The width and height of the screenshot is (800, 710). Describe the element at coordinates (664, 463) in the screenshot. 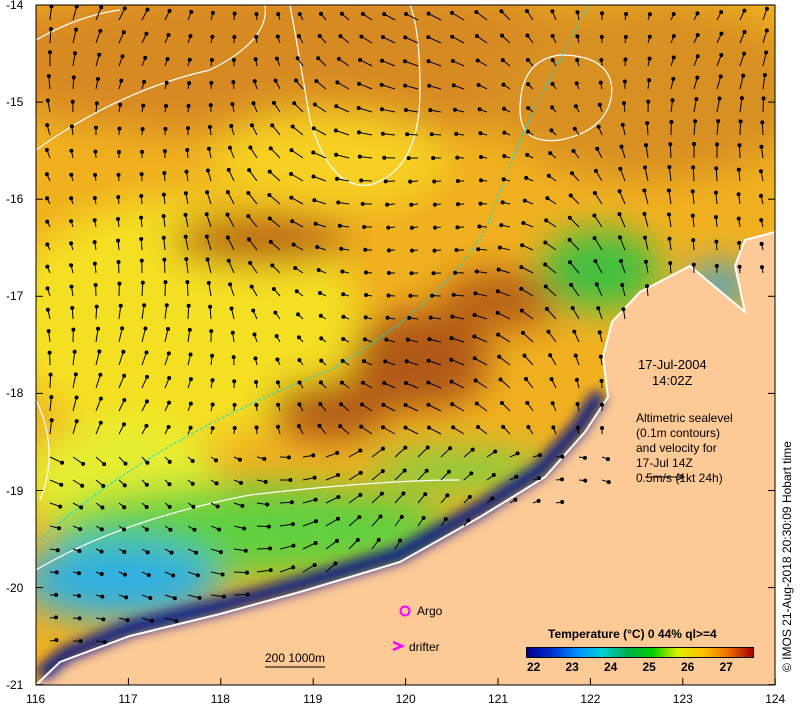

I see `note-line: 17-Jul 14Z` at that location.